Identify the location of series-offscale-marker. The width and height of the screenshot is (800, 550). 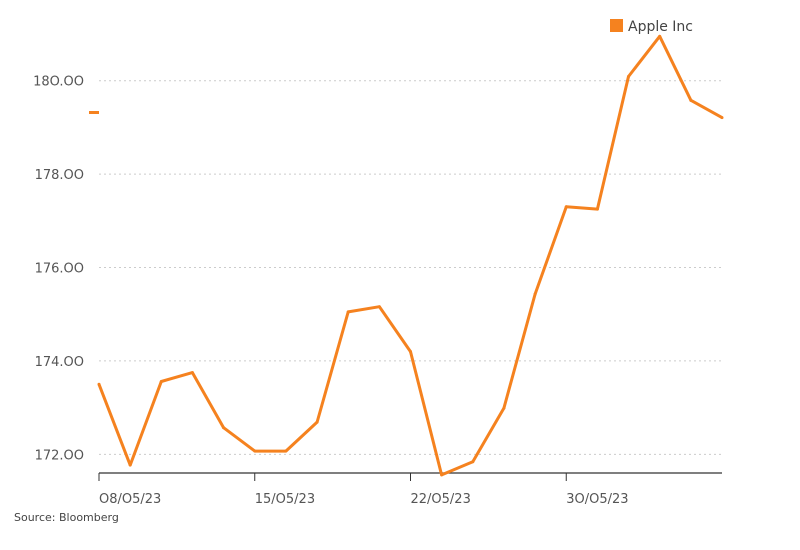
(94, 112).